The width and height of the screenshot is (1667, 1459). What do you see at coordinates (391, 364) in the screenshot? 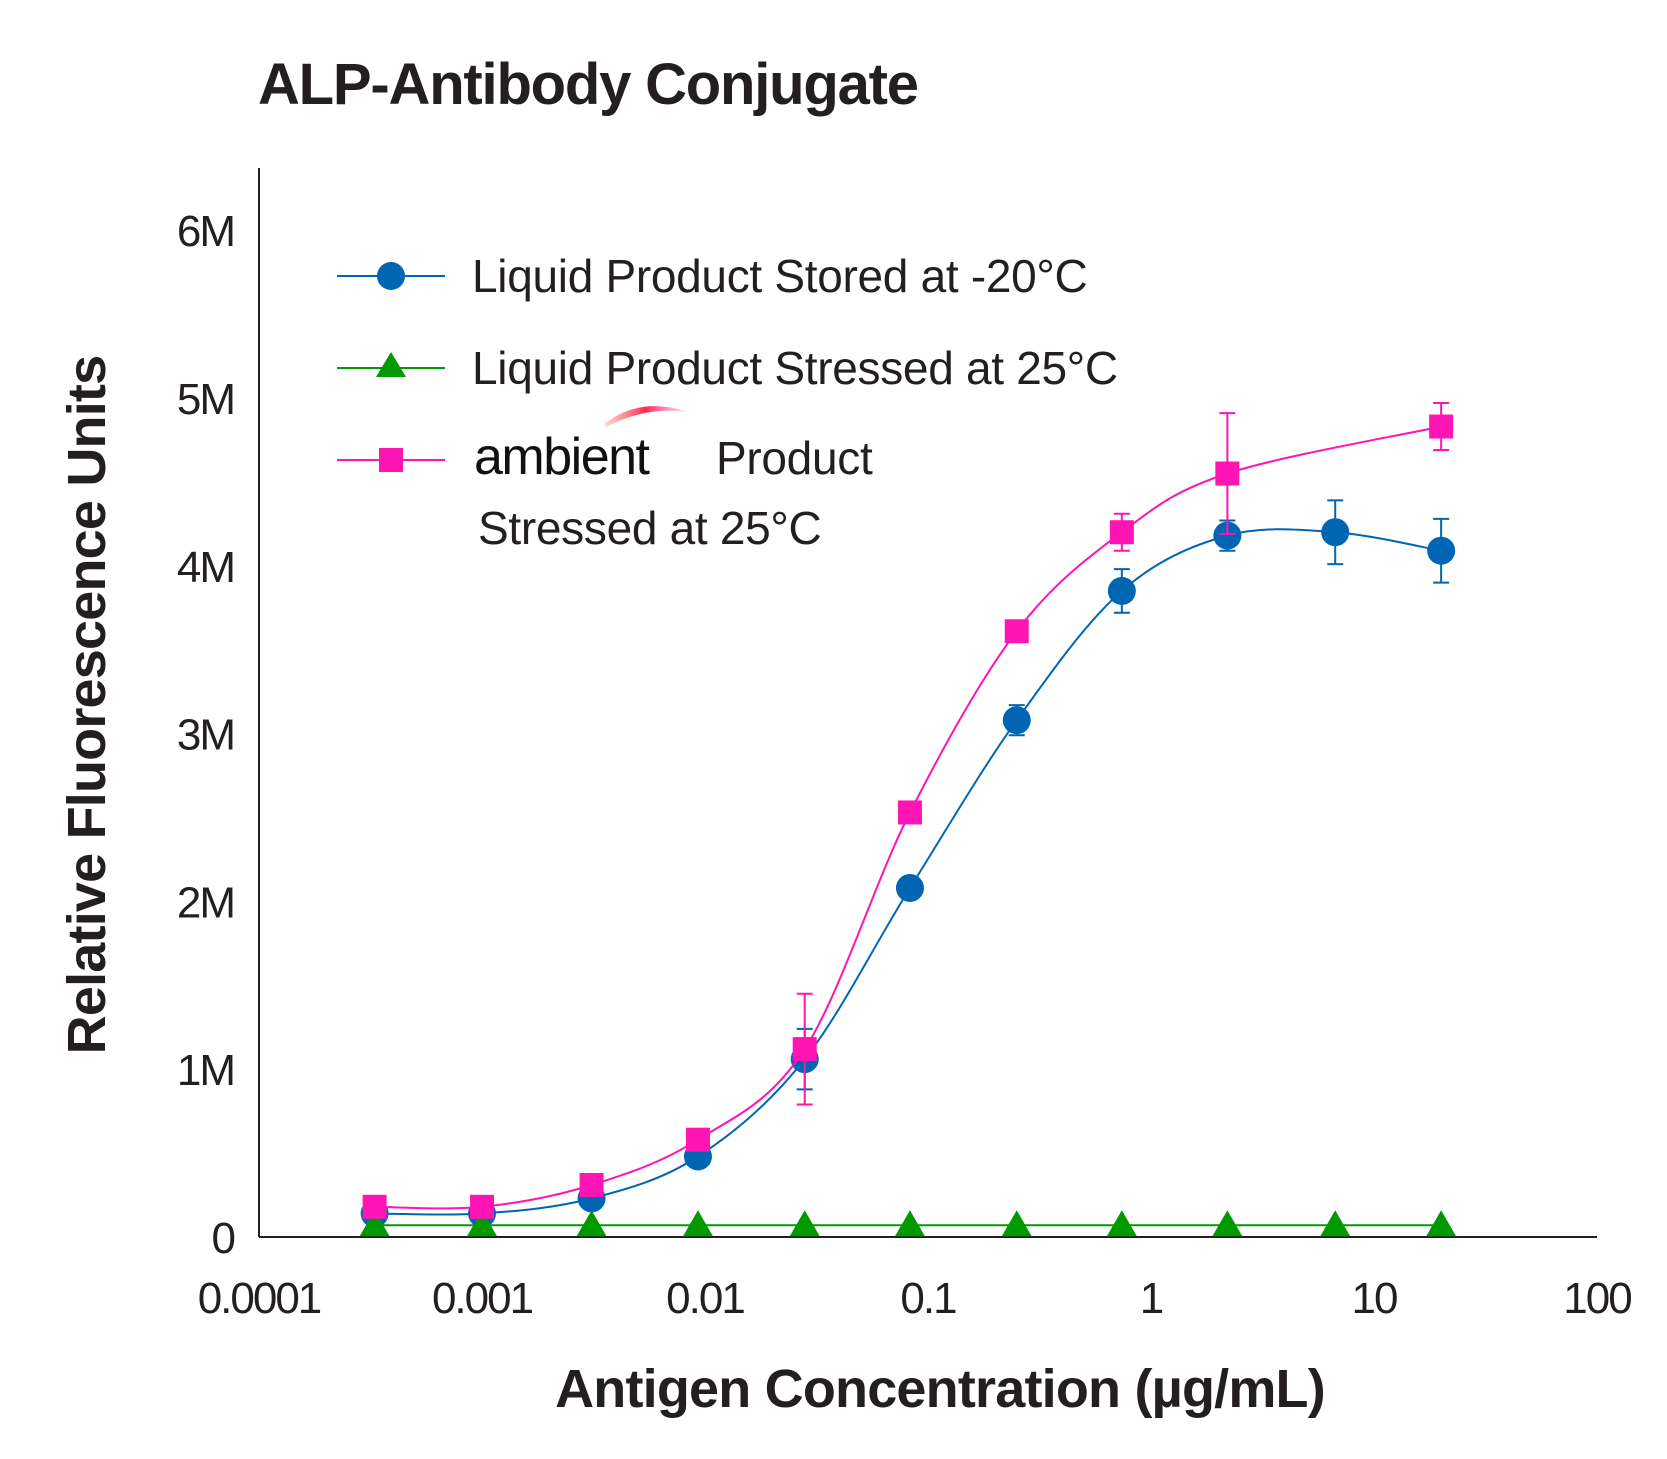
I see `legend-marker-triangle` at bounding box center [391, 364].